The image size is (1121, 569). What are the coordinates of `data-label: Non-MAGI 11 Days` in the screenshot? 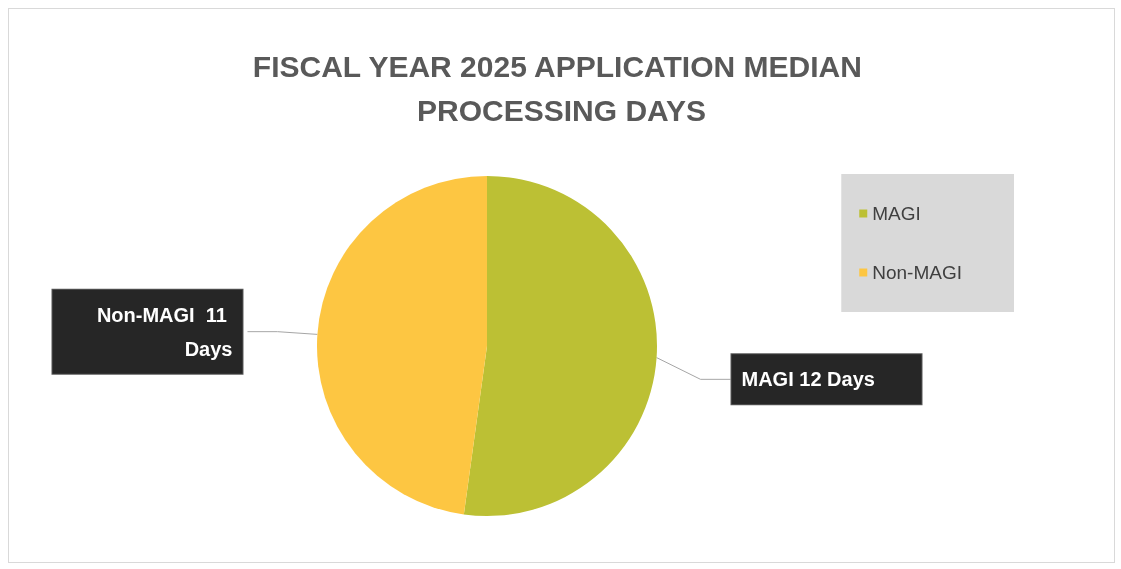 It's located at (164, 331).